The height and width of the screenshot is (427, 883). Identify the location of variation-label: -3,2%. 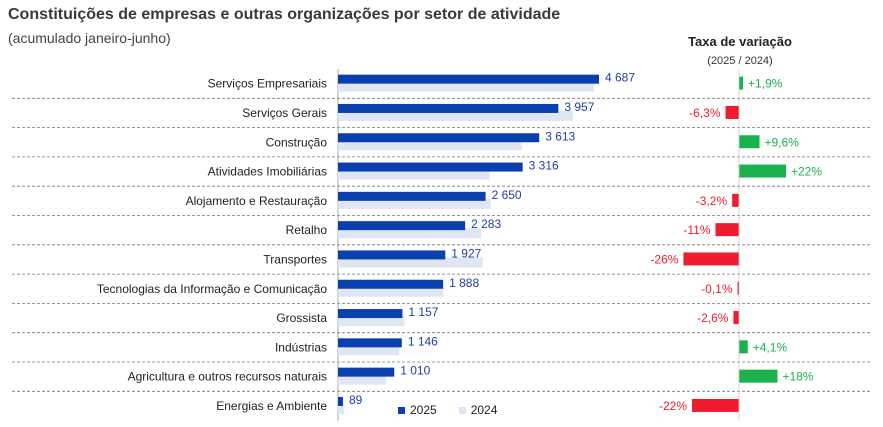
(712, 201).